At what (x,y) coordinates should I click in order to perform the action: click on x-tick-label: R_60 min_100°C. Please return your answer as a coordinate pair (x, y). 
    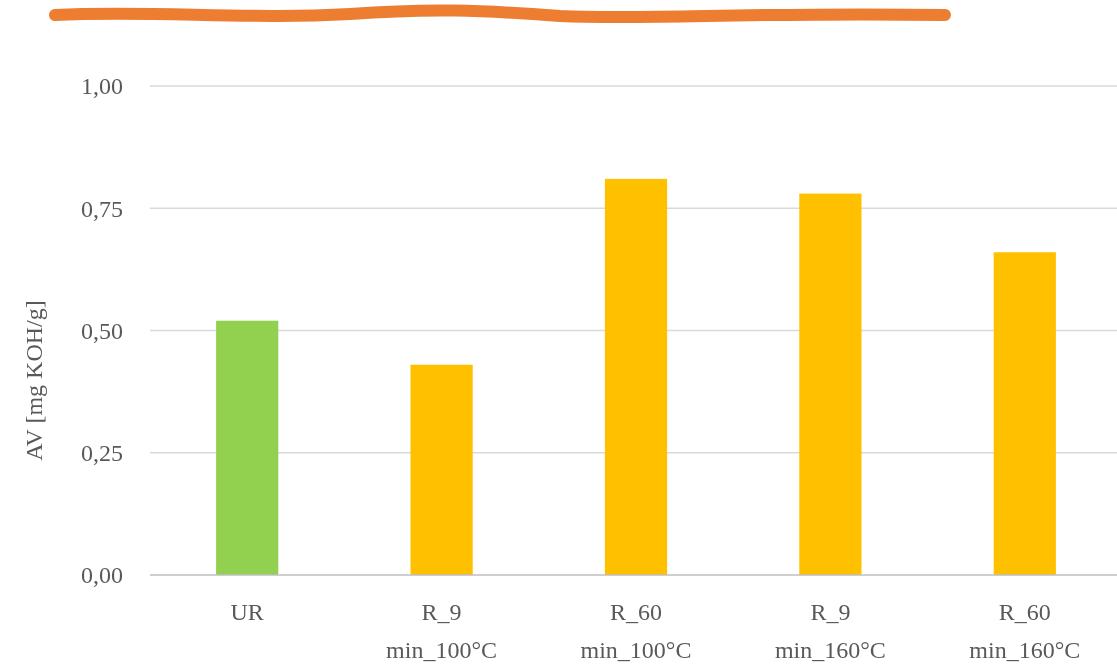
    Looking at the image, I should click on (636, 631).